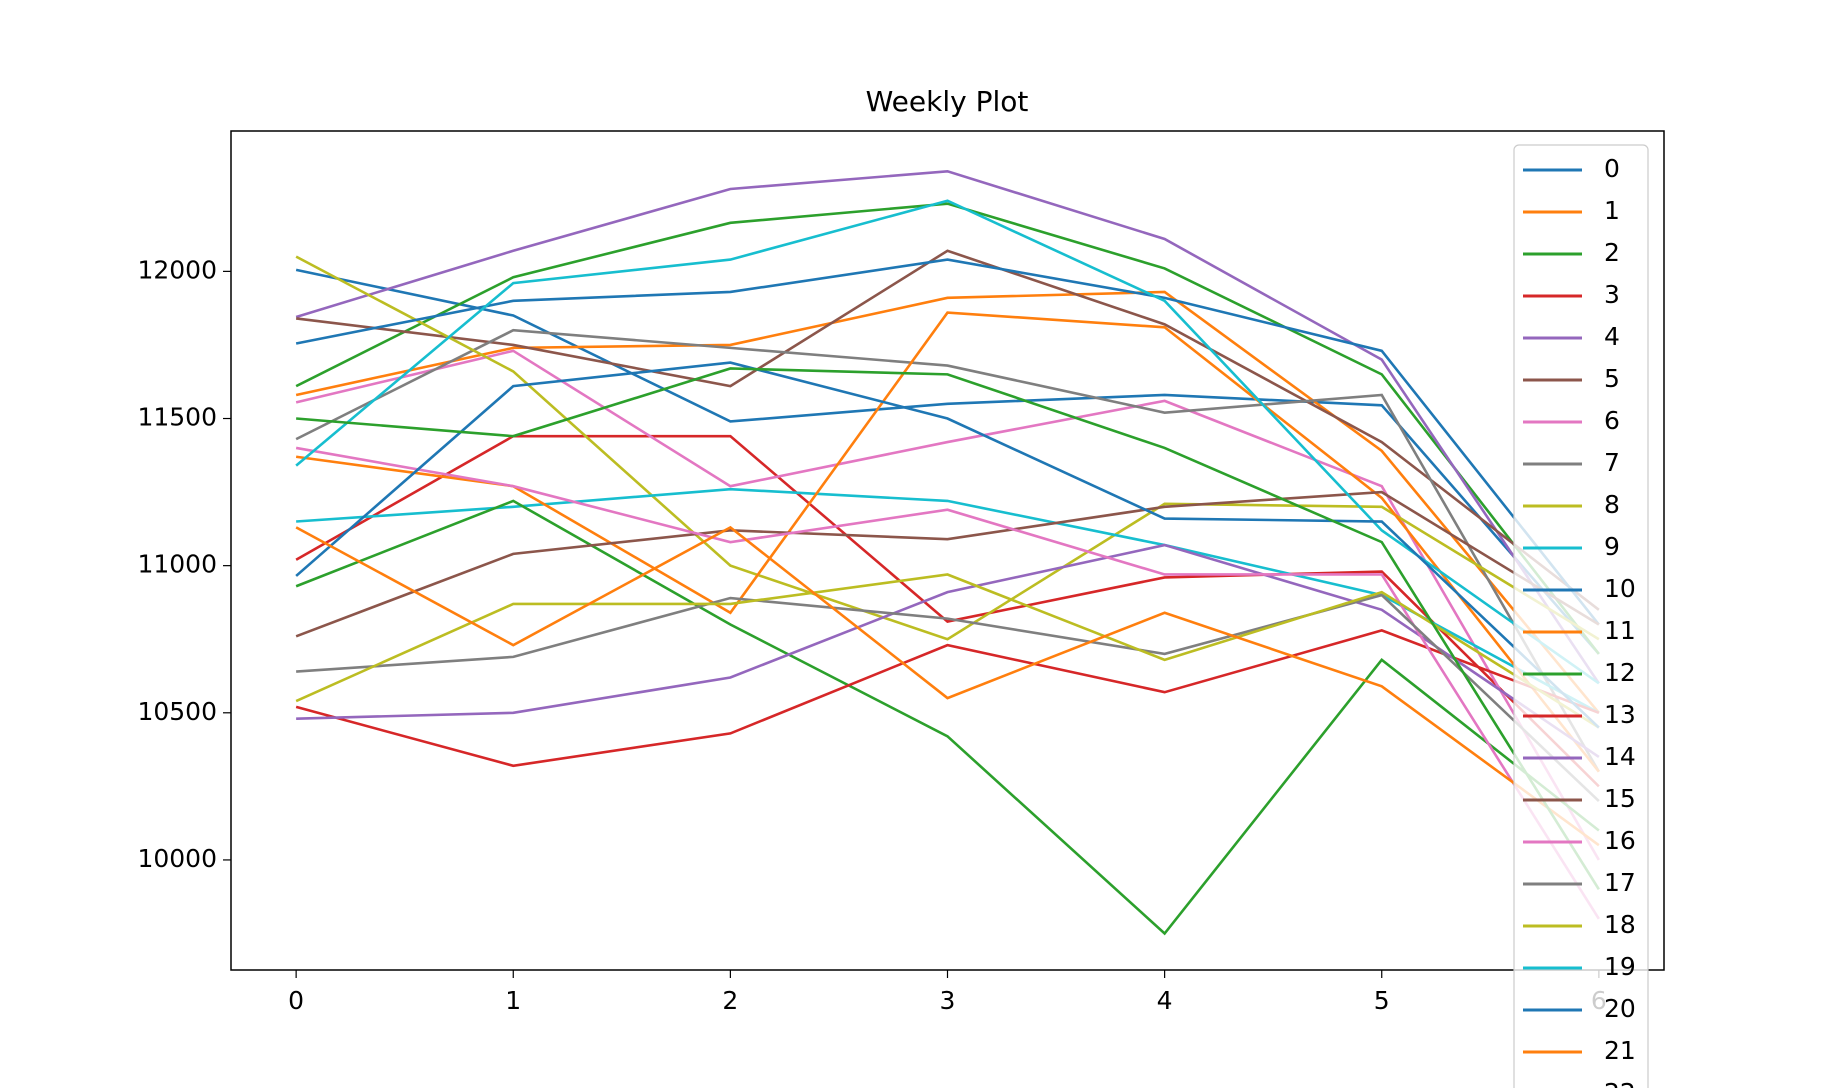 Image resolution: width=1828 pixels, height=1088 pixels. I want to click on legend-label: 10, so click(1620, 588).